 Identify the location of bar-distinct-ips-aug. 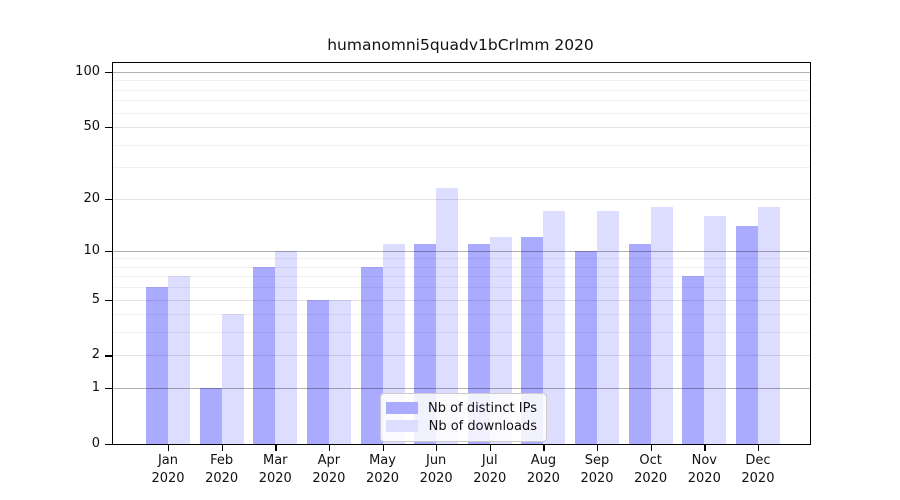
(532, 340).